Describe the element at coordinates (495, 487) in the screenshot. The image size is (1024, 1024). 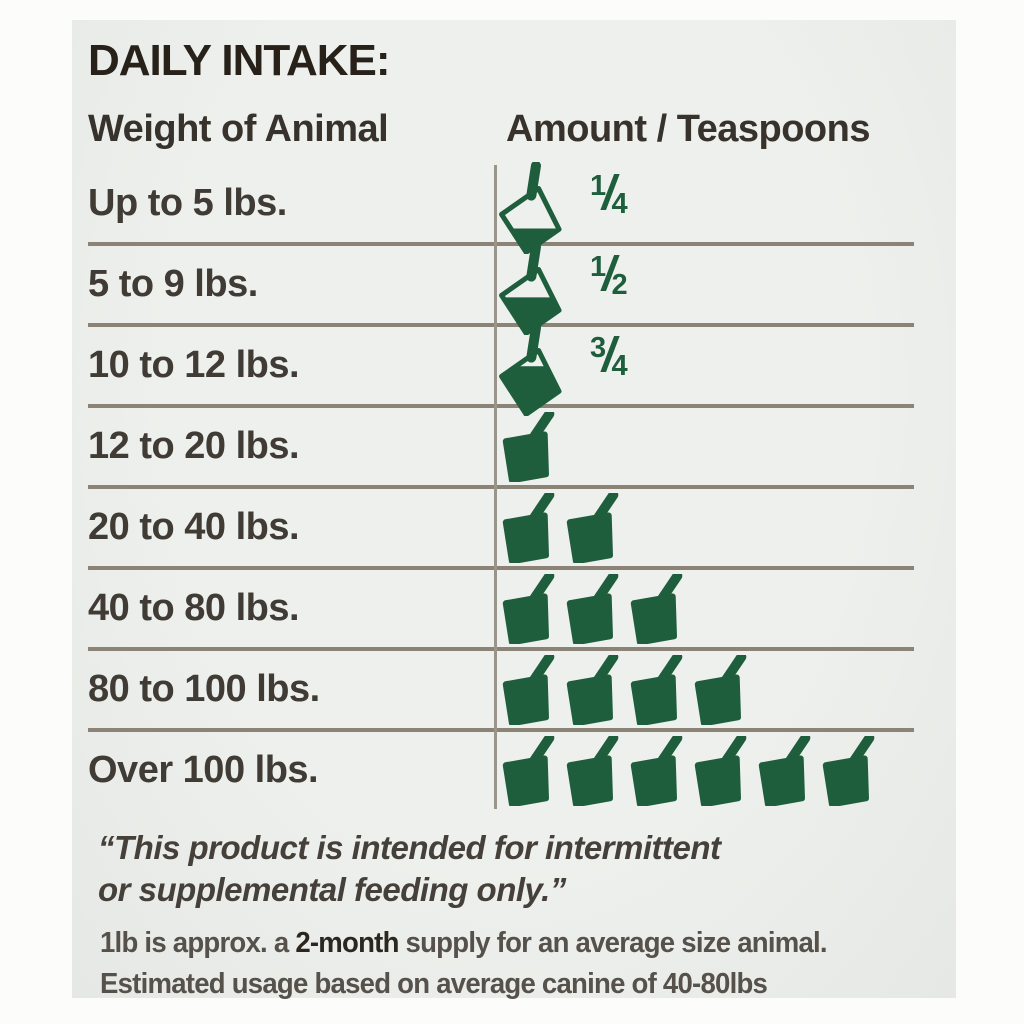
I see `column-divider` at that location.